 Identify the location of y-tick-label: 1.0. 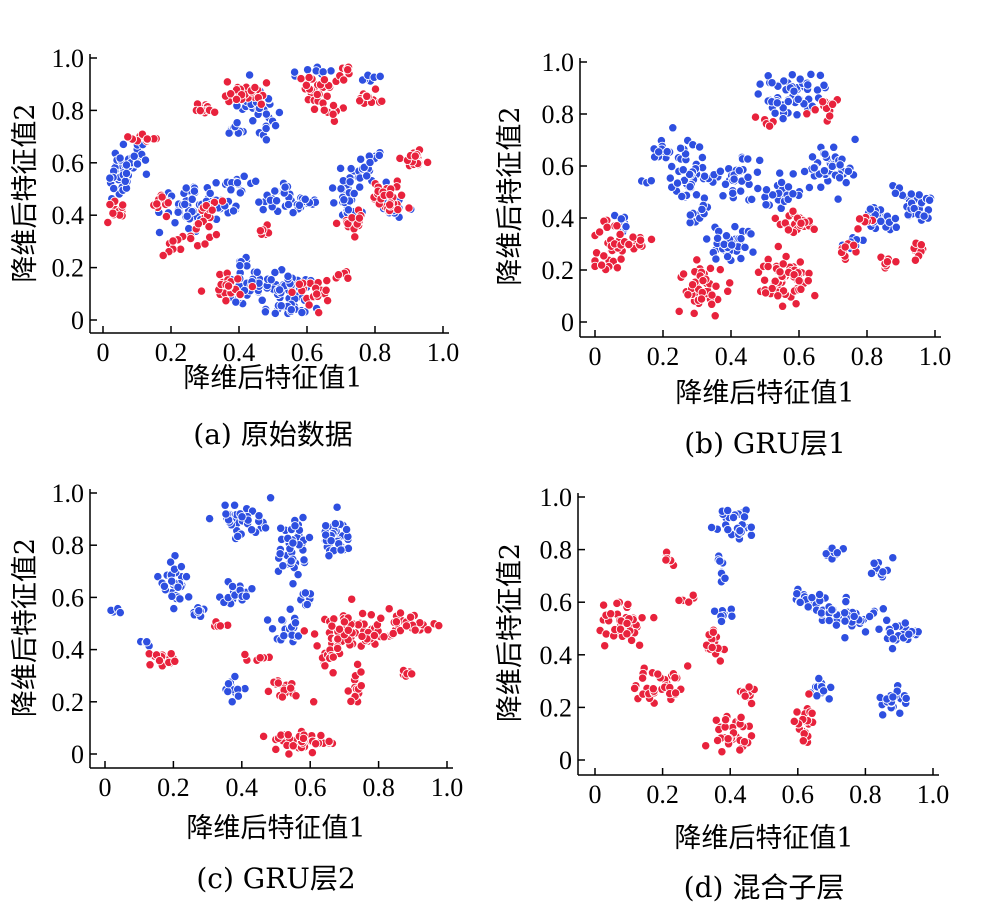
(558, 62).